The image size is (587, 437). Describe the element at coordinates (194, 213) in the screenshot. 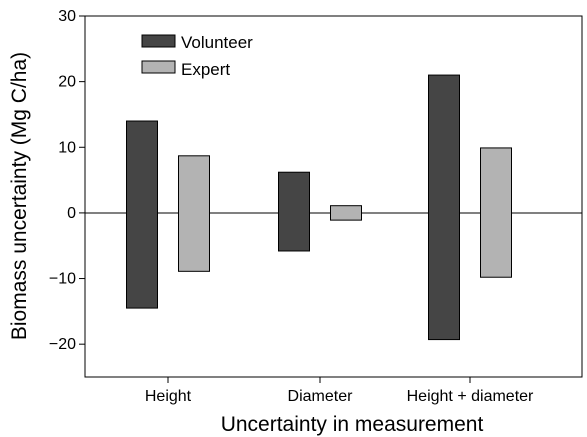

I see `bar-expert-height` at that location.